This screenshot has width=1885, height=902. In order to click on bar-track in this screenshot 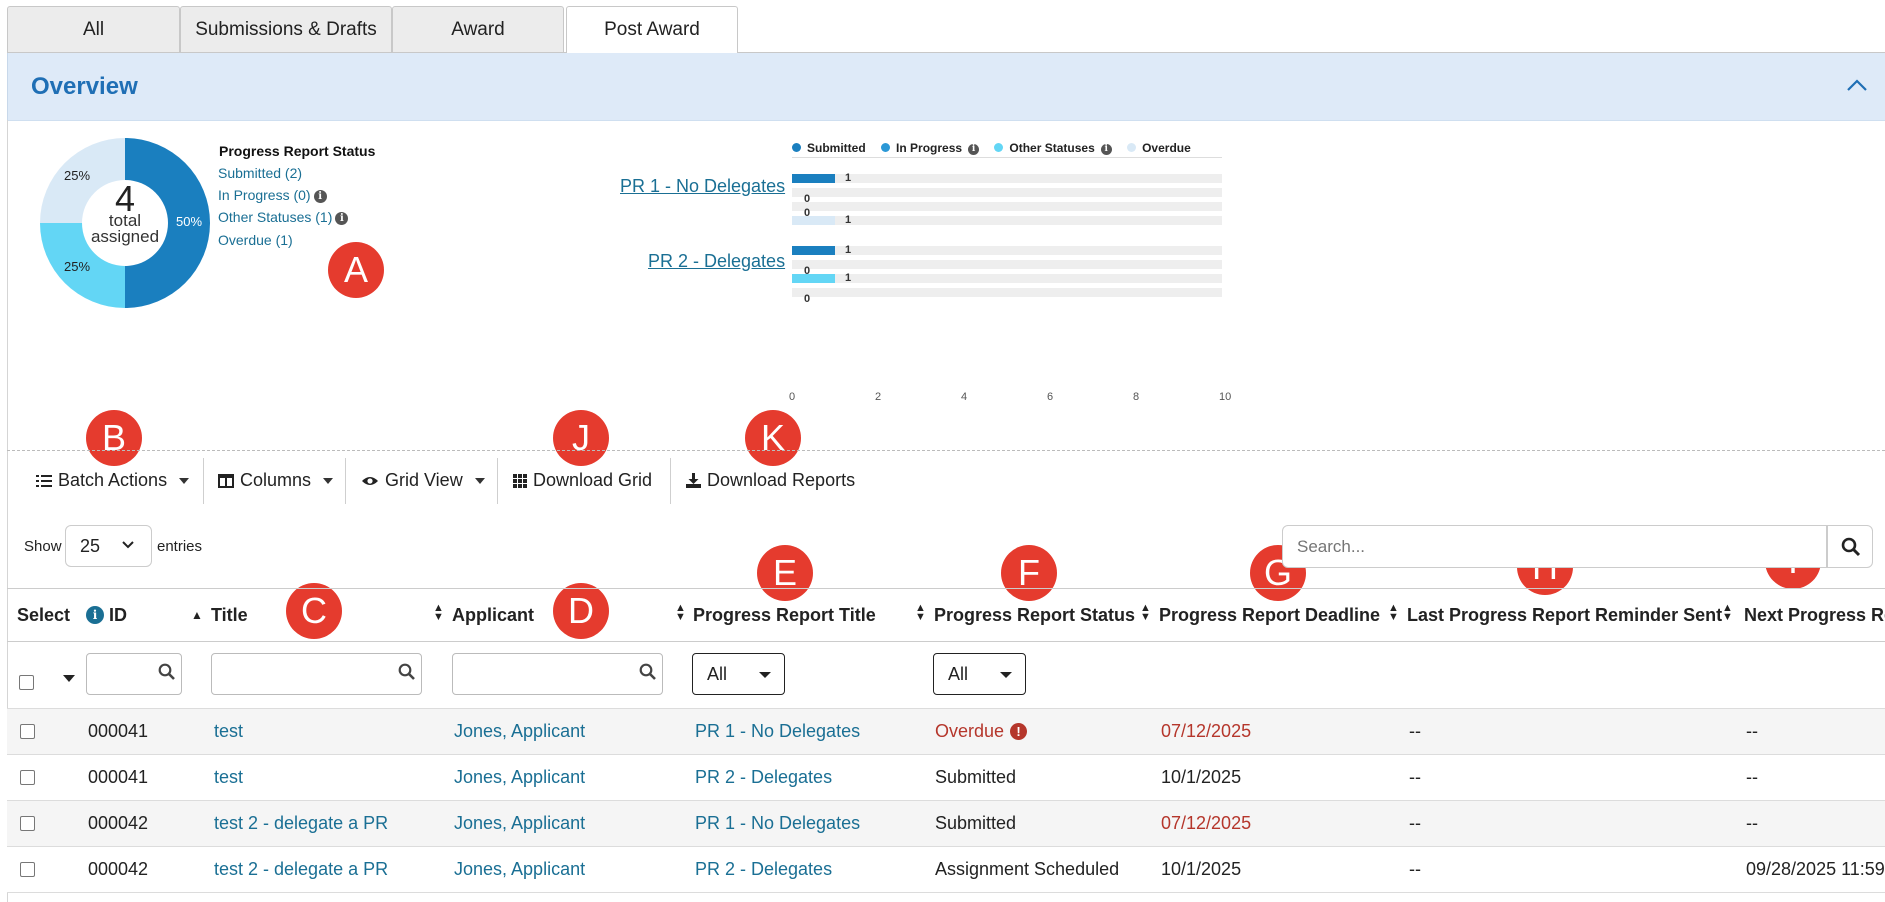, I will do `click(1007, 264)`.